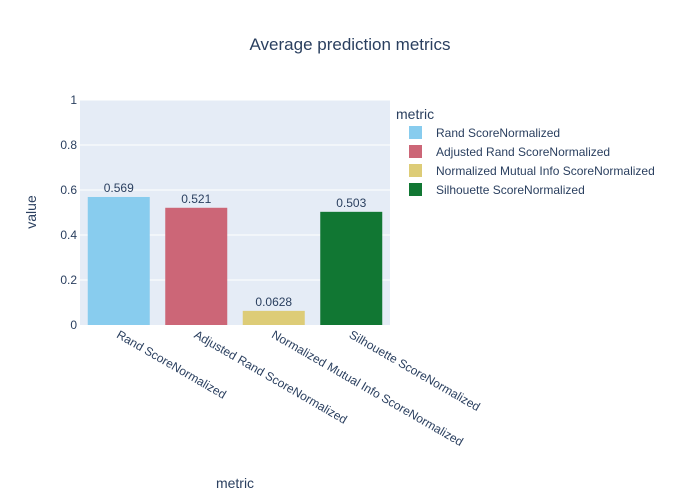 This screenshot has height=500, width=700. Describe the element at coordinates (68, 190) in the screenshot. I see `y-tick-label: 0.6` at that location.